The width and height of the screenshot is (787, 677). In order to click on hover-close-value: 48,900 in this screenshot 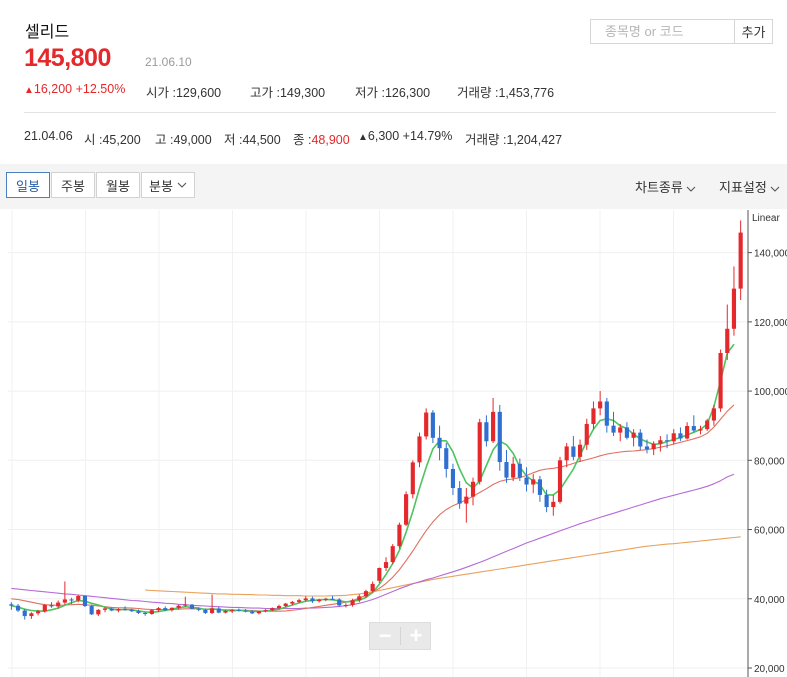, I will do `click(330, 140)`.